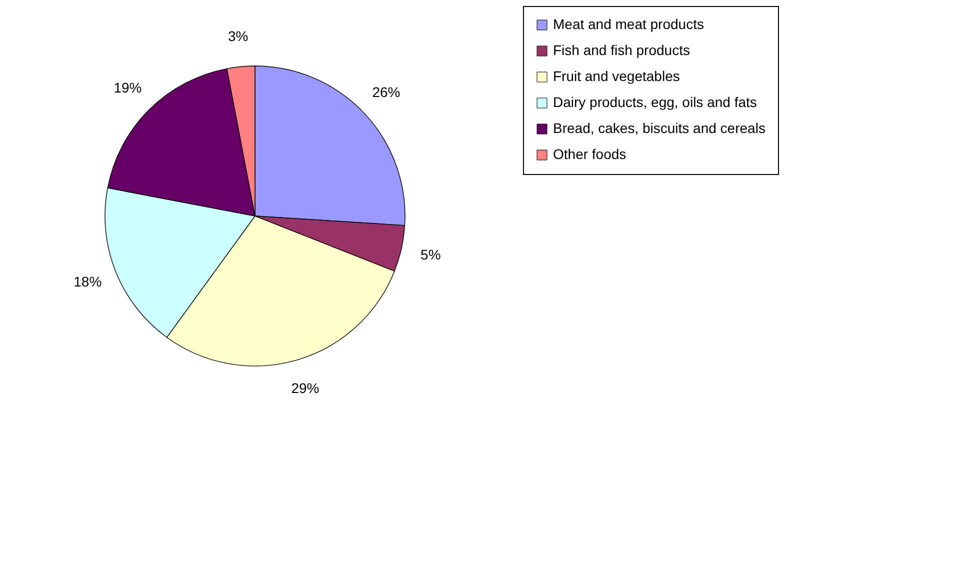  Describe the element at coordinates (386, 92) in the screenshot. I see `data-label: 26%` at that location.